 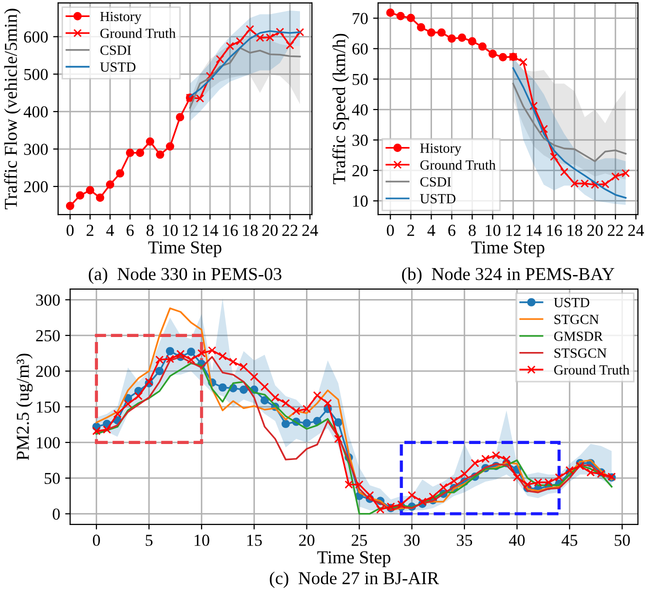 I want to click on x-tick-label: 40, so click(x=517, y=540).